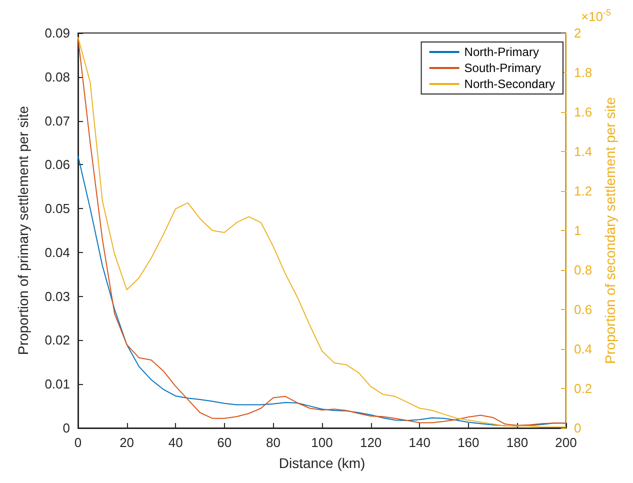  What do you see at coordinates (66, 428) in the screenshot?
I see `y-tick-label: 0` at bounding box center [66, 428].